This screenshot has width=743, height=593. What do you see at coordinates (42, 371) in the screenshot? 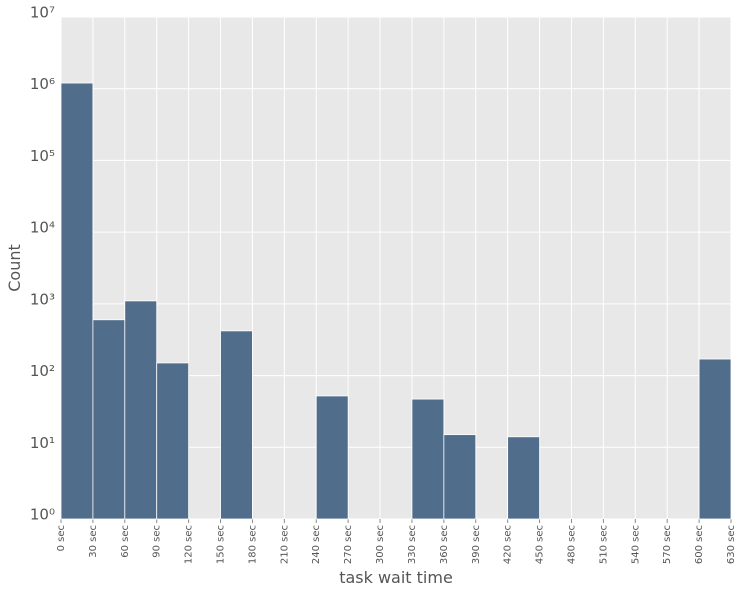
I see `y-tick-label: 10²` at bounding box center [42, 371].